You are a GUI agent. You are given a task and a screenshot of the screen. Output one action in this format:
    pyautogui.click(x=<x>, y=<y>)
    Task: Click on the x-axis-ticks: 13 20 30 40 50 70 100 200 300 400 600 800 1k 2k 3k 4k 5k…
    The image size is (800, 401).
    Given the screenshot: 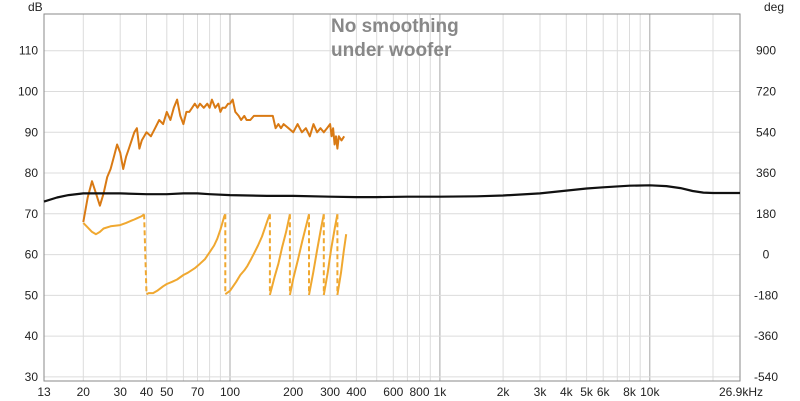 What is the action you would take?
    pyautogui.click(x=400, y=392)
    